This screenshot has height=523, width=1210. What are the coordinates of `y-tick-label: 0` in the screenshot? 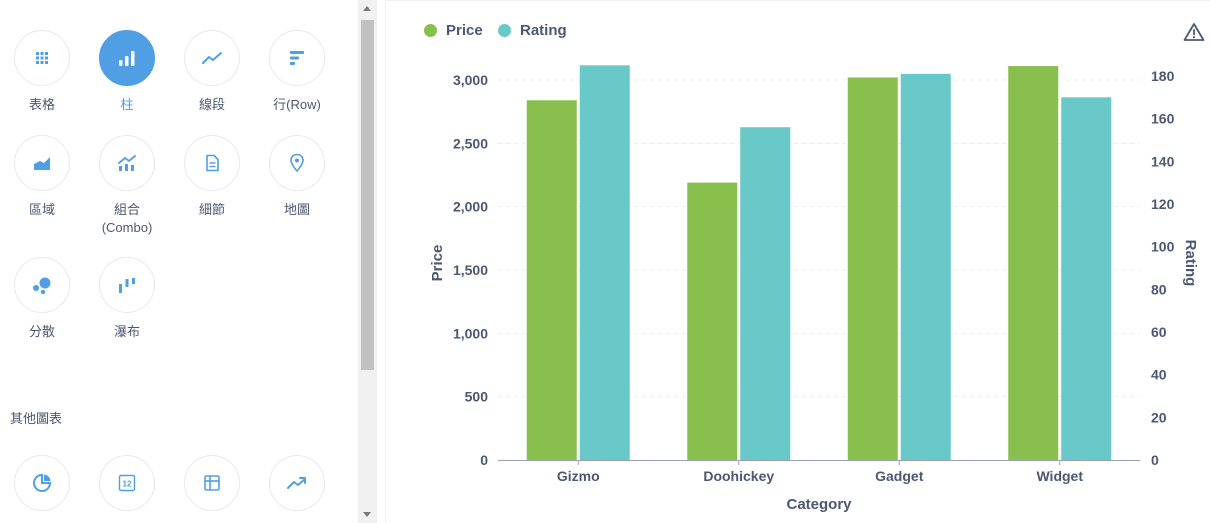 It's located at (484, 460).